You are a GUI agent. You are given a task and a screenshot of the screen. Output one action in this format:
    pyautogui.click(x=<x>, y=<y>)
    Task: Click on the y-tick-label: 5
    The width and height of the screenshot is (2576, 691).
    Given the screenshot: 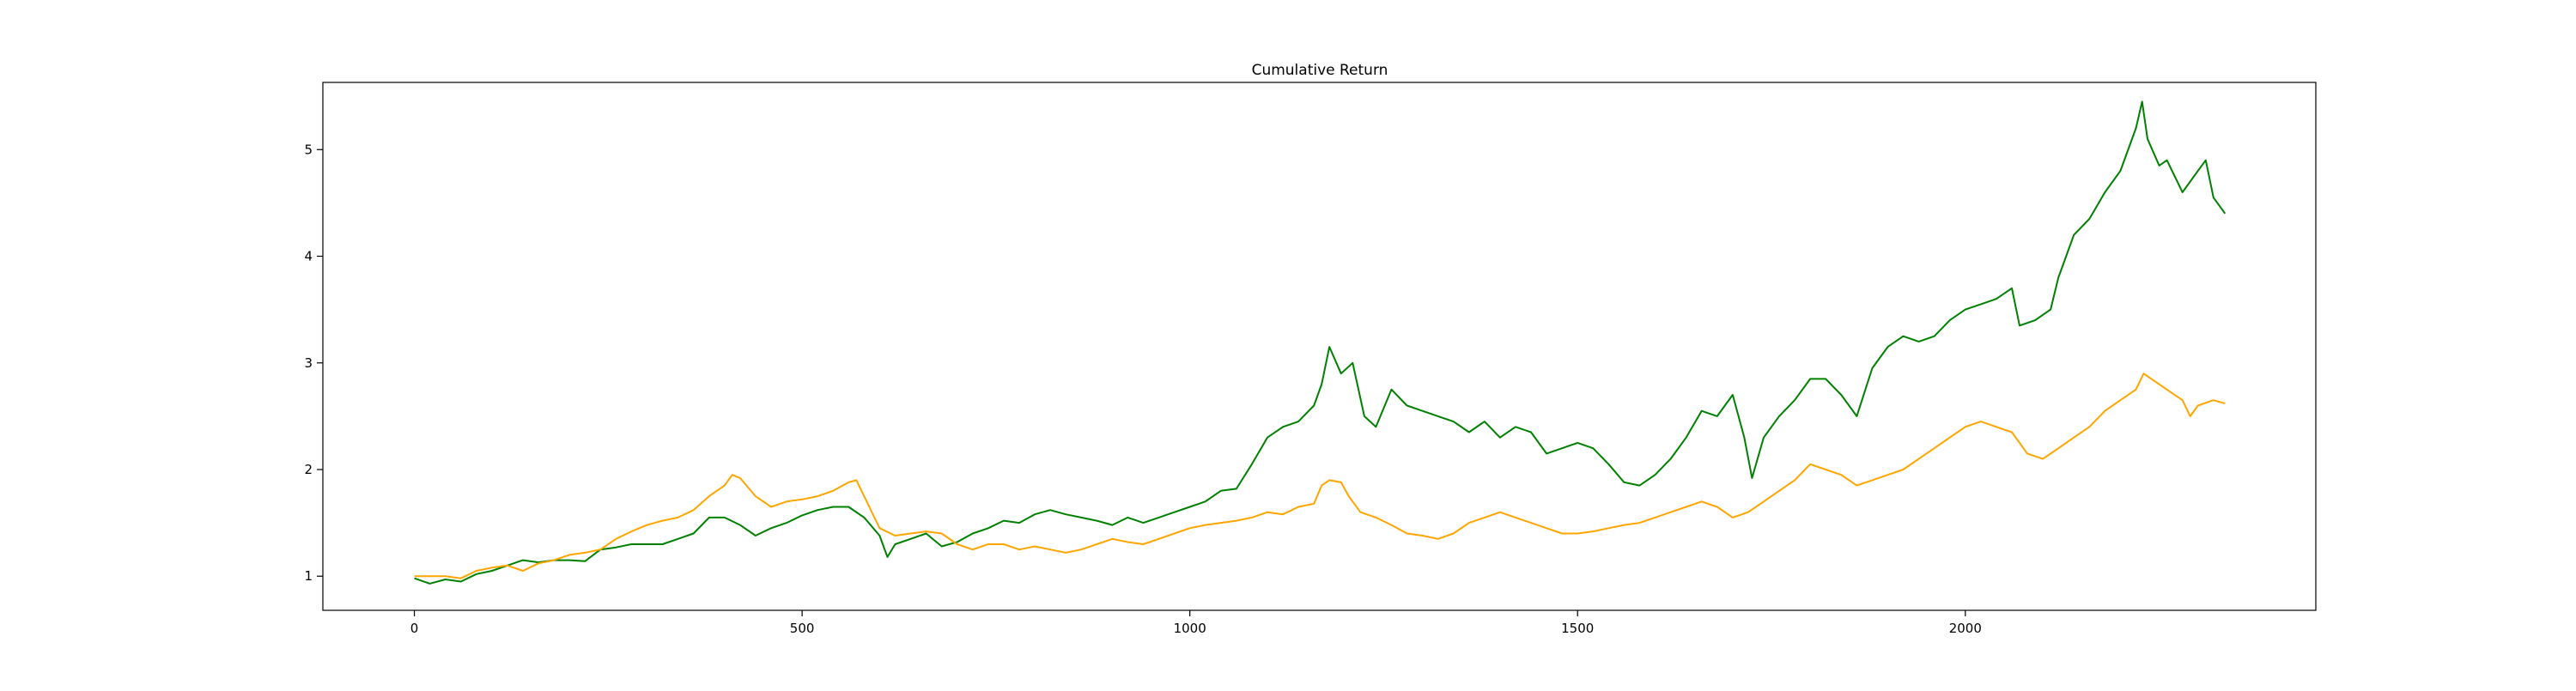 What is the action you would take?
    pyautogui.click(x=308, y=149)
    